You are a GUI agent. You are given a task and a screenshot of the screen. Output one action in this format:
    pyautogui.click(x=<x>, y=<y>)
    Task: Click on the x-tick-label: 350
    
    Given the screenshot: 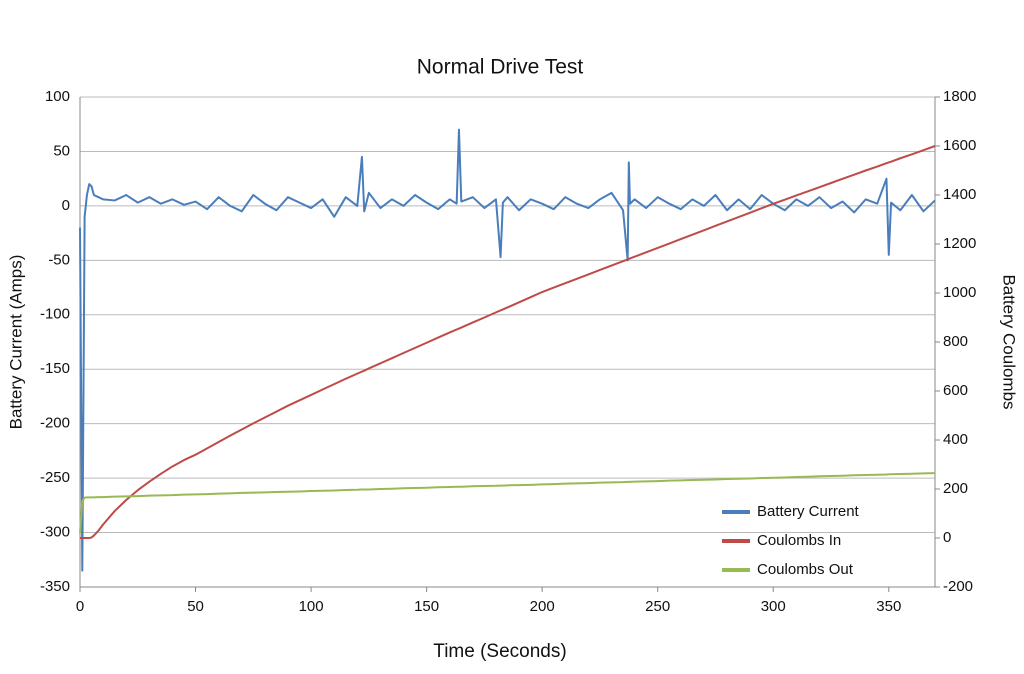 What is the action you would take?
    pyautogui.click(x=888, y=606)
    